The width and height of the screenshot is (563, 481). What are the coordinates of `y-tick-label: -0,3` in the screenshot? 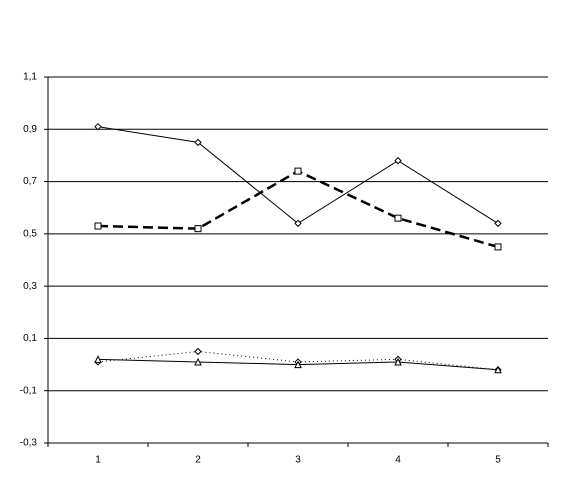 It's located at (29, 443).